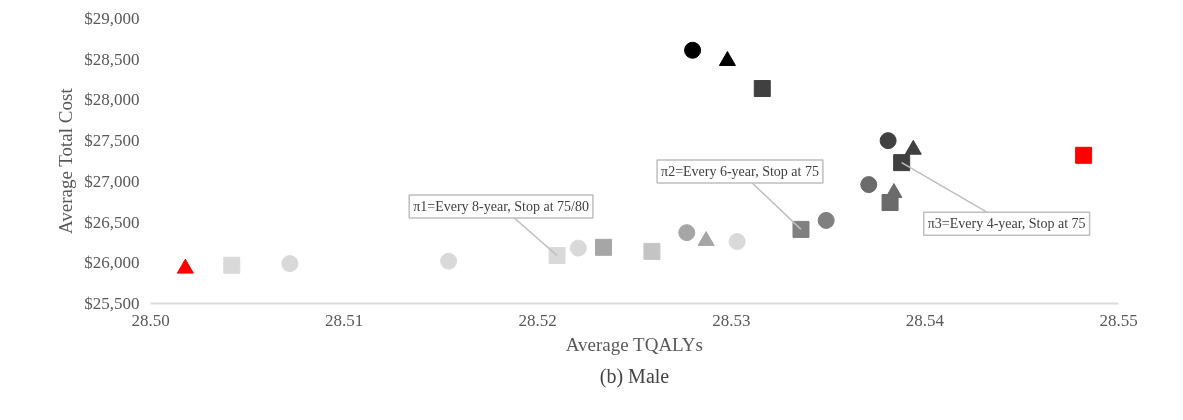  I want to click on annotation: π3=Every 4-year, Stop at 75, so click(1006, 224).